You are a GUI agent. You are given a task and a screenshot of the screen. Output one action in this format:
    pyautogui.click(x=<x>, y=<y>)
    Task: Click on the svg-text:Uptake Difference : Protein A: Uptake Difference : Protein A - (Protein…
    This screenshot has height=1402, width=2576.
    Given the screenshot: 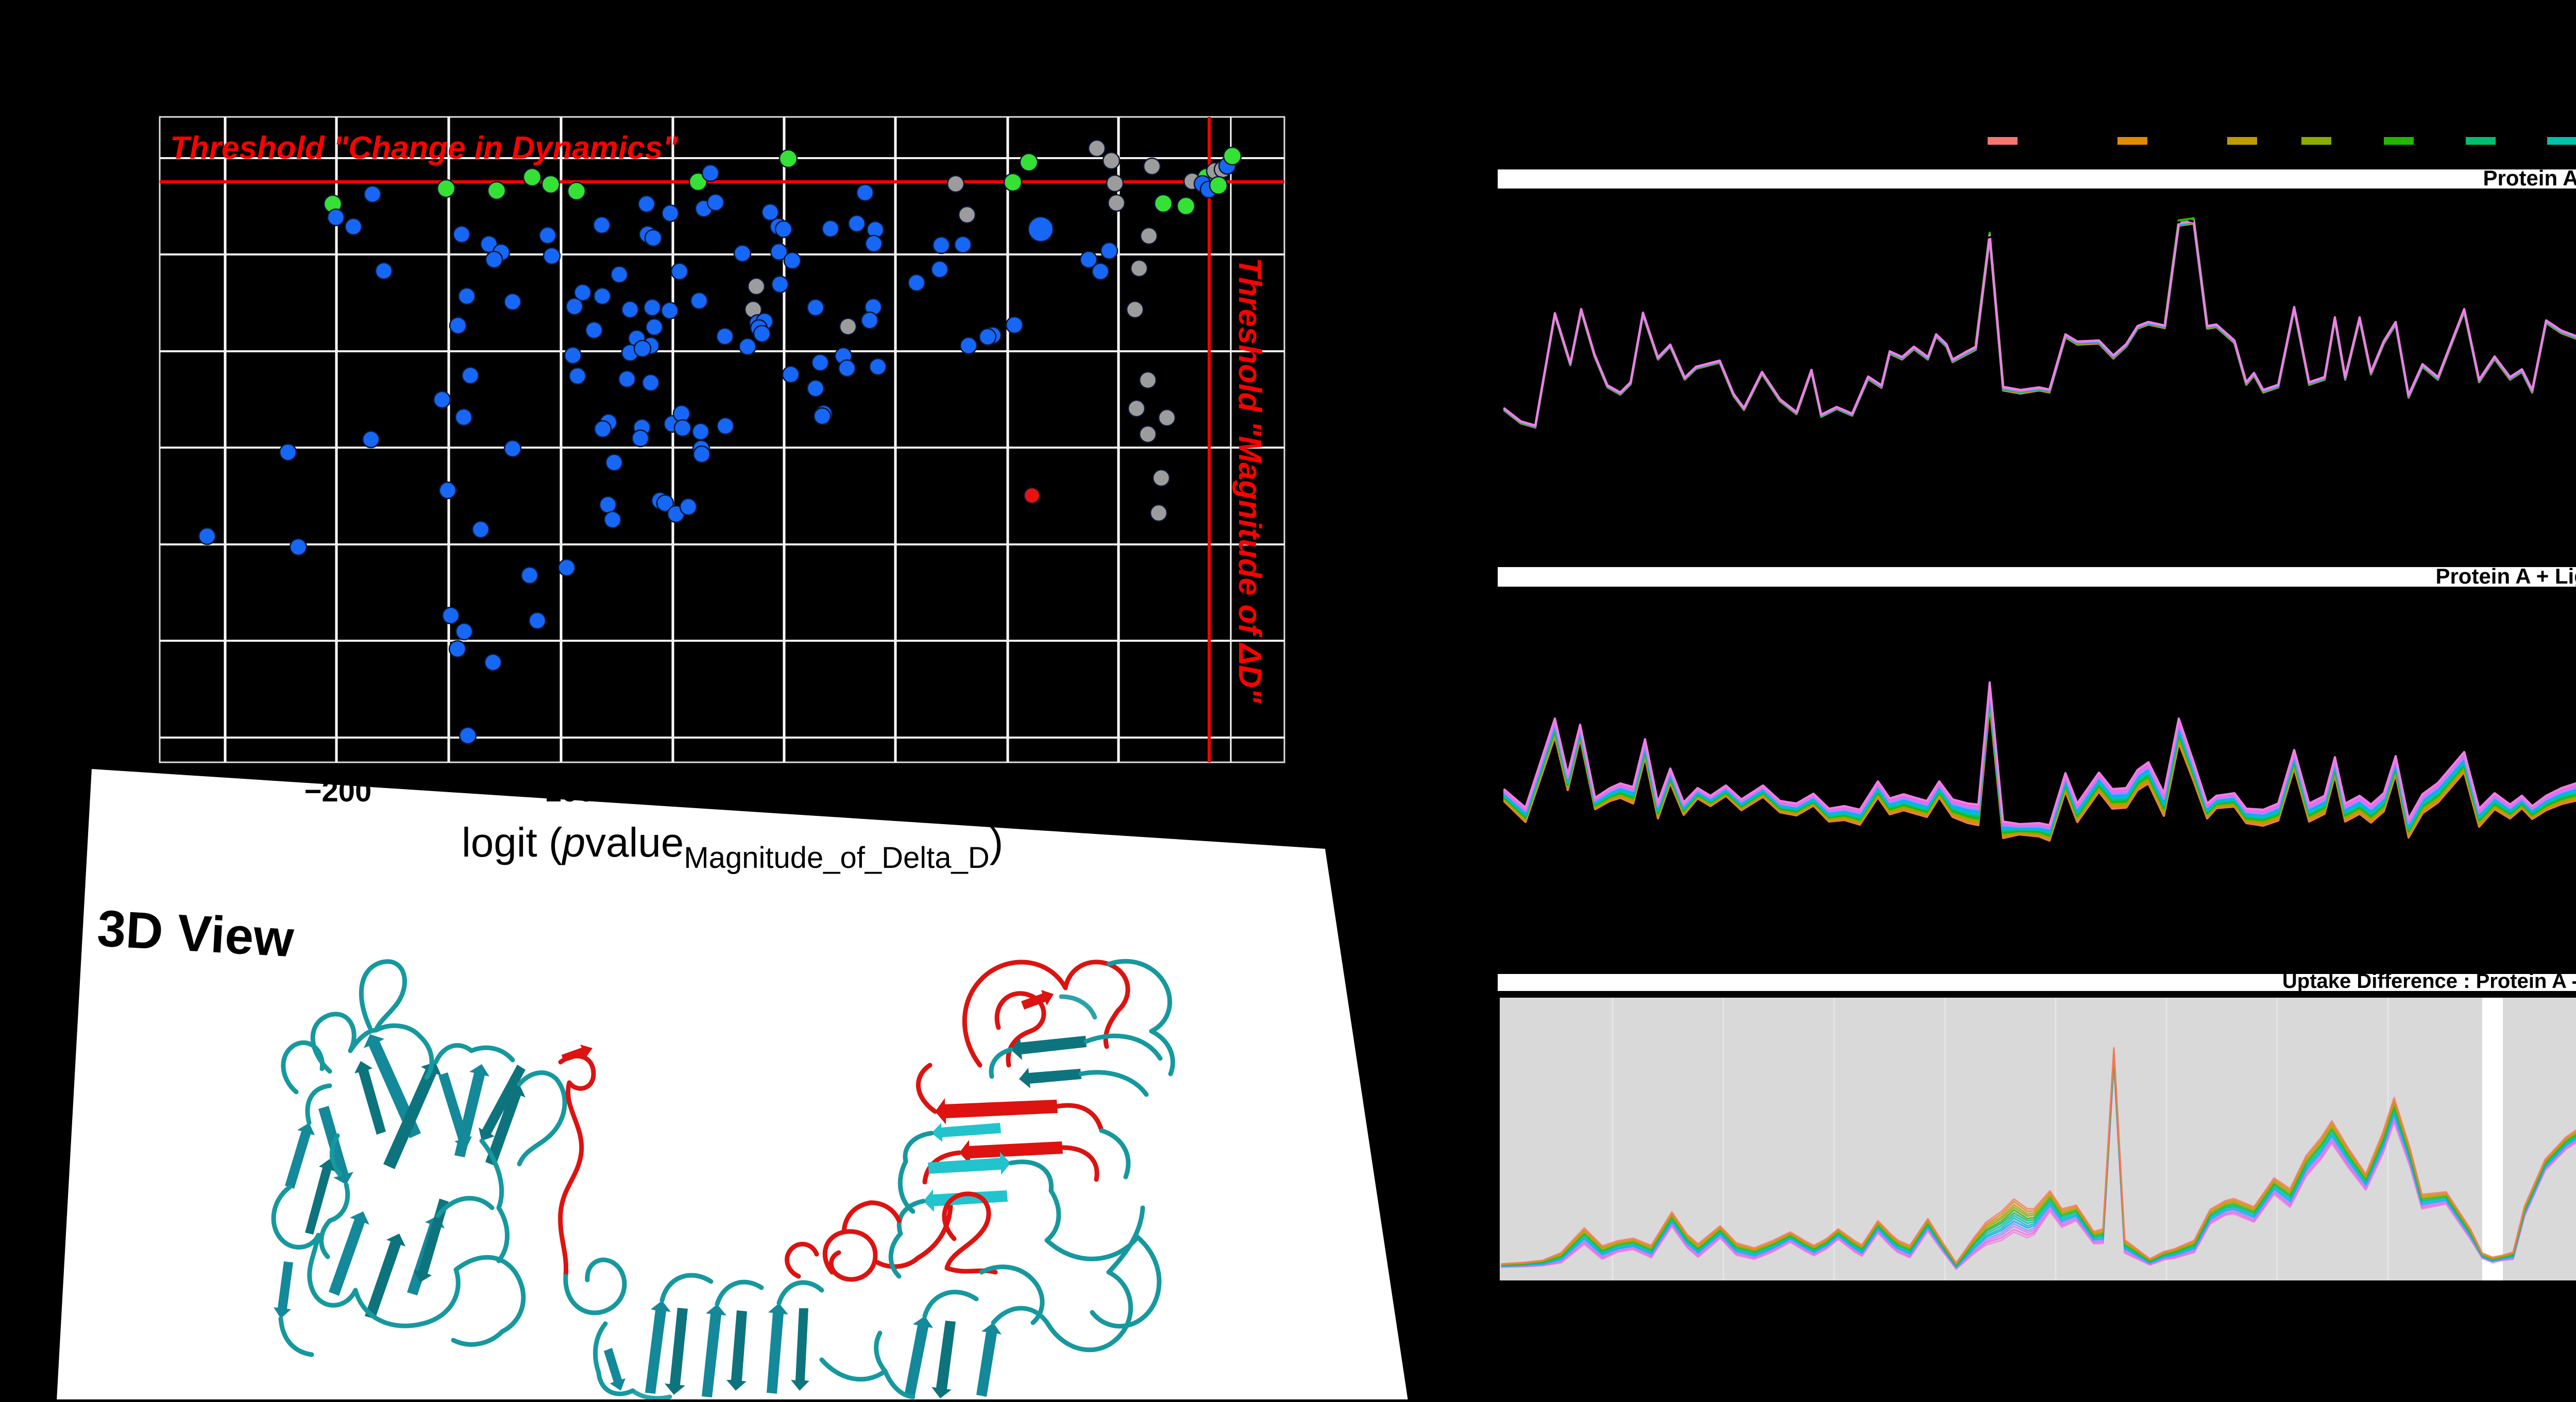 What is the action you would take?
    pyautogui.click(x=2429, y=981)
    